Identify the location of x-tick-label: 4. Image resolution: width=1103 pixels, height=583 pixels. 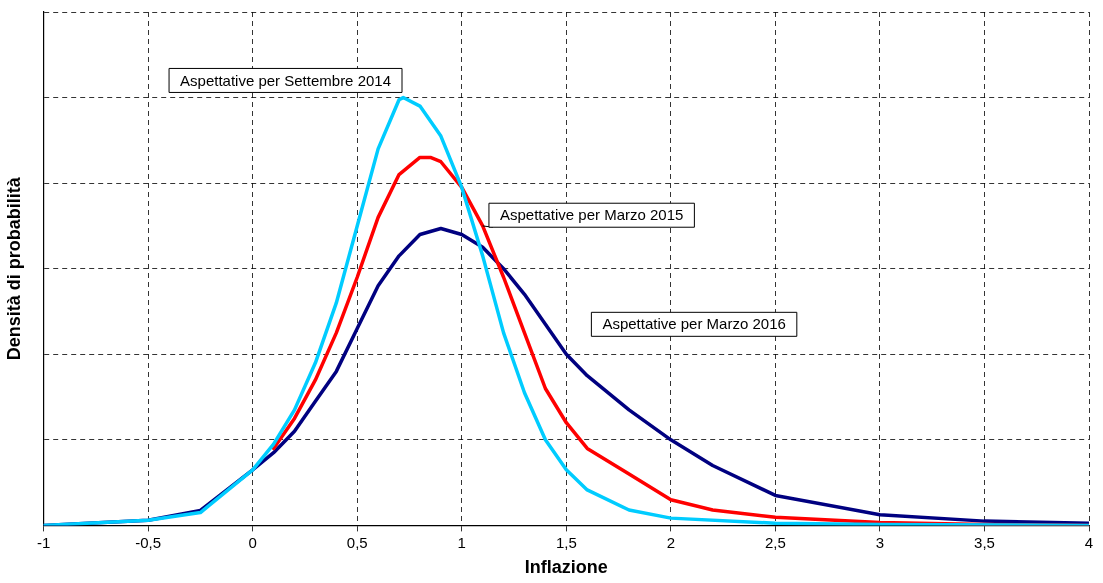
(1089, 542).